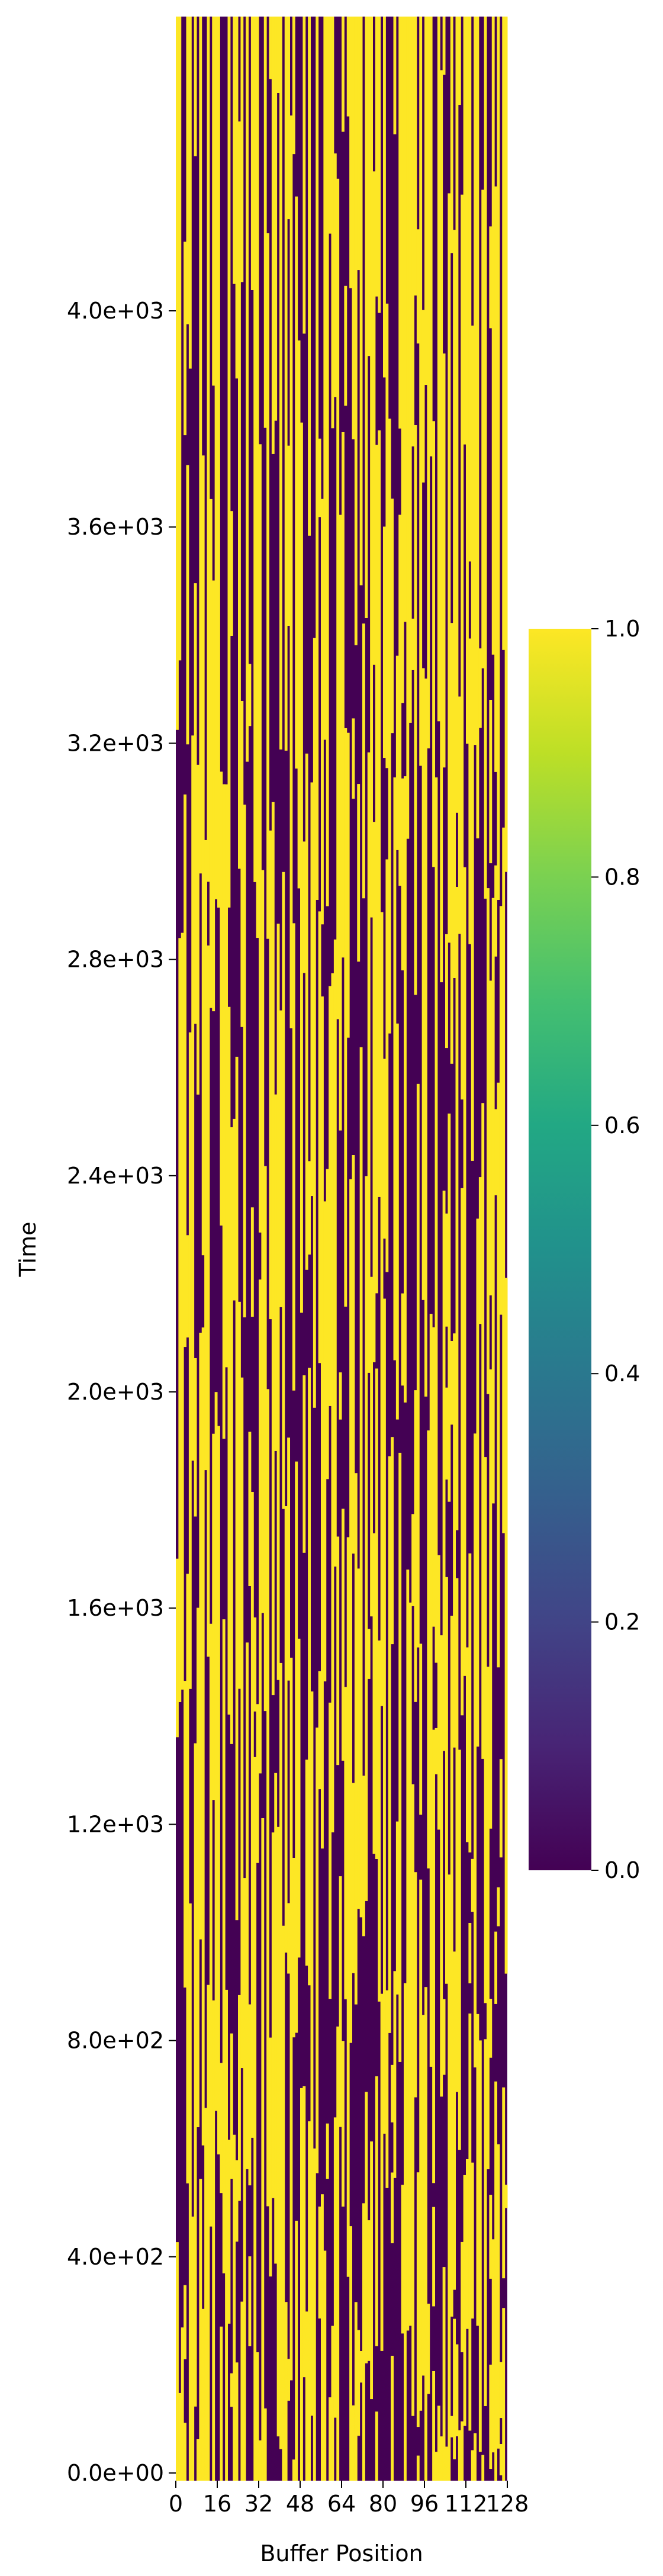  What do you see at coordinates (115, 2473) in the screenshot?
I see `y-tick-label: 0.0e+00` at bounding box center [115, 2473].